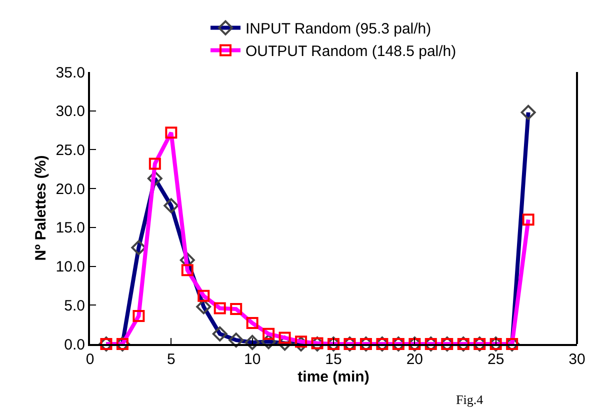  What do you see at coordinates (70, 111) in the screenshot?
I see `y-tick-label: 30.0` at bounding box center [70, 111].